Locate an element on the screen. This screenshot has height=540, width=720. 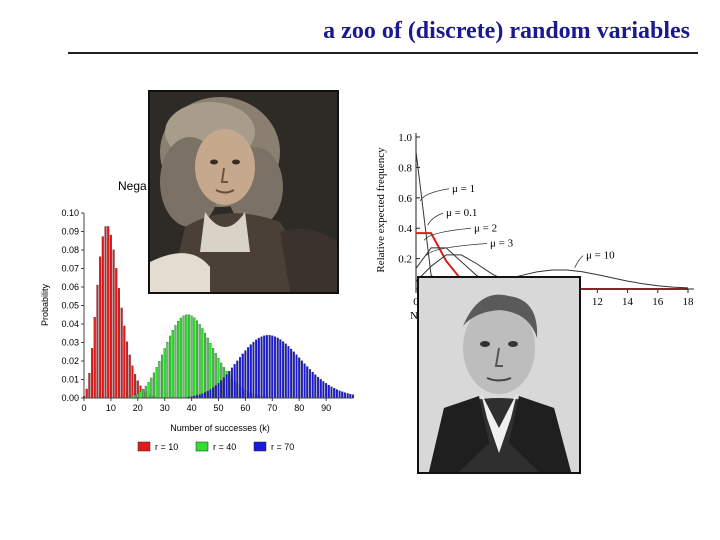
bar-70-k81 is located at coordinates (301, 379).